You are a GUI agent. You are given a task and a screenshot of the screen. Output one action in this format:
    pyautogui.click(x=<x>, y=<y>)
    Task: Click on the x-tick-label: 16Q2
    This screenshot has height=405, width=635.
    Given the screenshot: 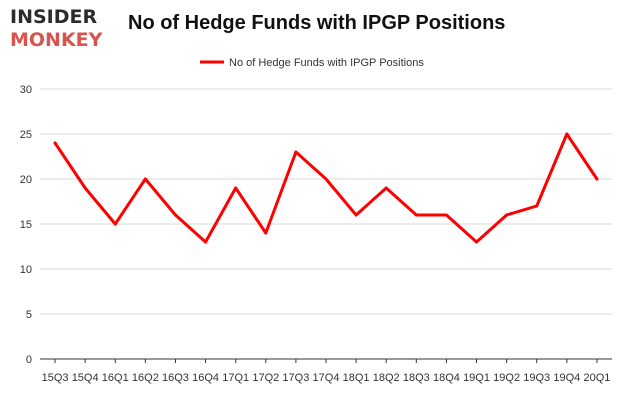 What is the action you would take?
    pyautogui.click(x=145, y=378)
    